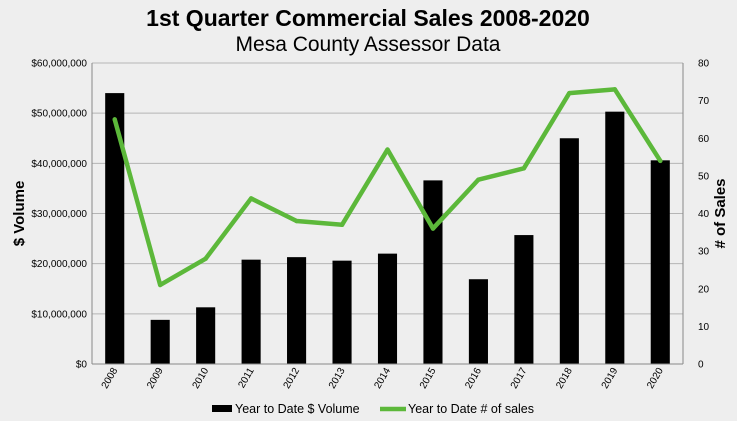 The height and width of the screenshot is (421, 737). I want to click on bar-2015, so click(432, 272).